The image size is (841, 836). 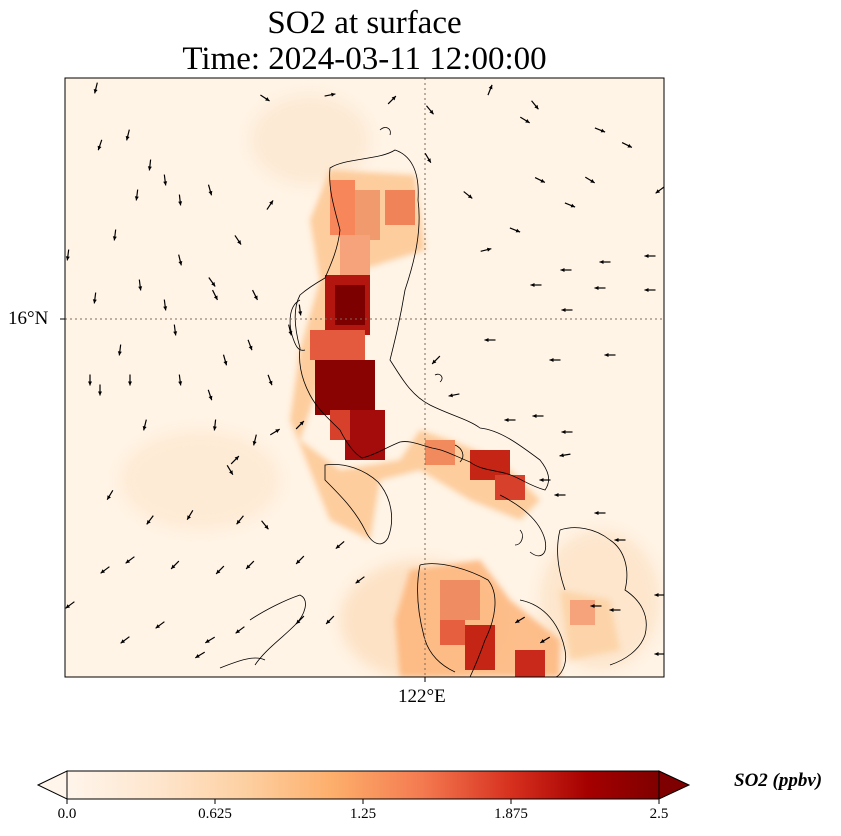 What do you see at coordinates (52, 785) in the screenshot?
I see `colorbar-min-extend` at bounding box center [52, 785].